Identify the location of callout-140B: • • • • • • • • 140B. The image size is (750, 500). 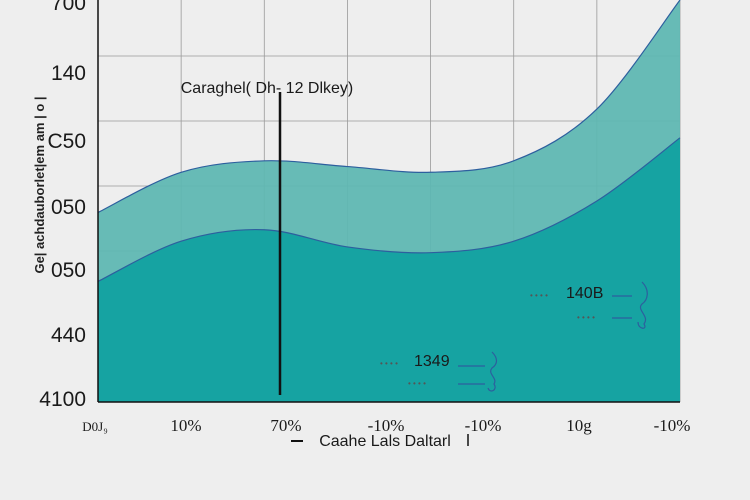
(589, 305).